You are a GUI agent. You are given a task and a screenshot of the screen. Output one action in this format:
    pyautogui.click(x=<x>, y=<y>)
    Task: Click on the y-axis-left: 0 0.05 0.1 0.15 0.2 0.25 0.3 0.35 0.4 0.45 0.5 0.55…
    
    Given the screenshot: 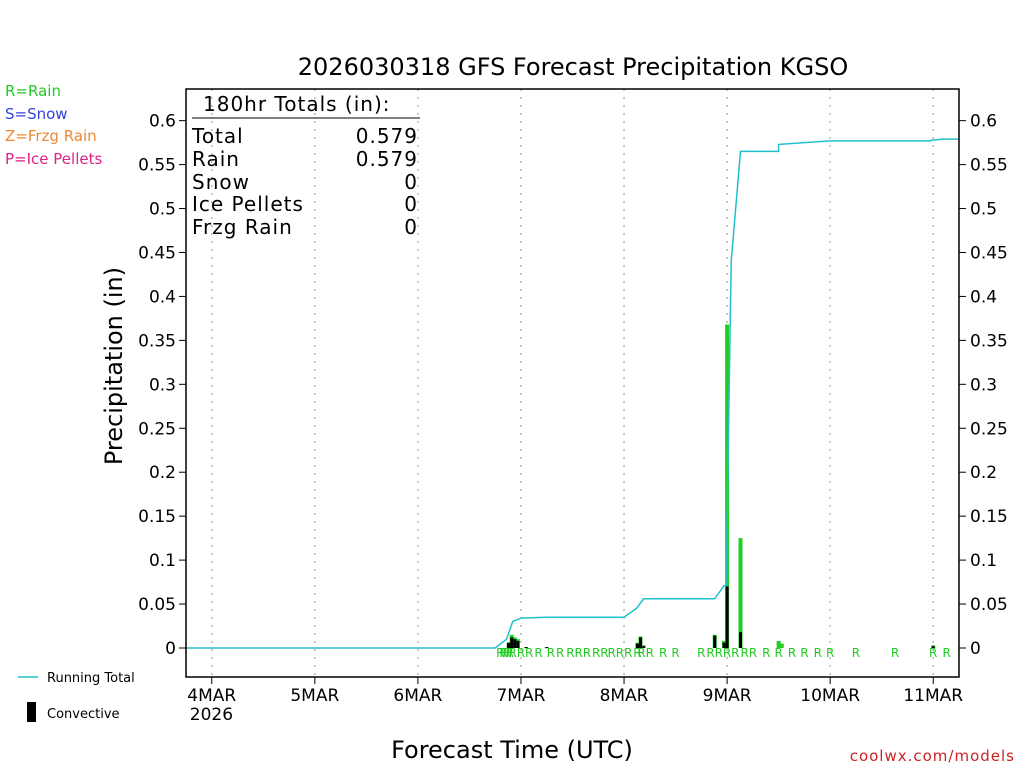 What is the action you would take?
    pyautogui.click(x=162, y=385)
    